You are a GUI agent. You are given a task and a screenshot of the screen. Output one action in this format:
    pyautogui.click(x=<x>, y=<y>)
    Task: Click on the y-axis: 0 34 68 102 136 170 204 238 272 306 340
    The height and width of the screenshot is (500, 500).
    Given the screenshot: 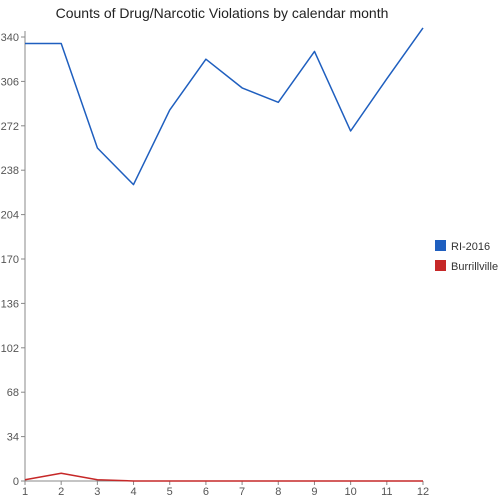 What is the action you would take?
    pyautogui.click(x=13, y=259)
    